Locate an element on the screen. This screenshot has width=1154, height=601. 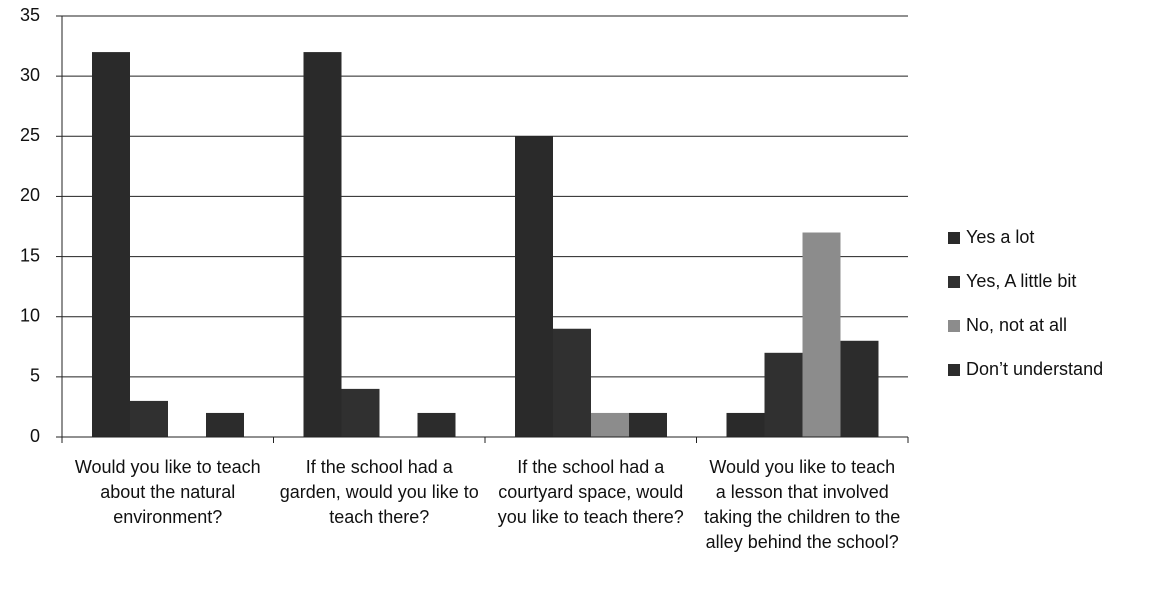
y-tick-label: 25 is located at coordinates (30, 135).